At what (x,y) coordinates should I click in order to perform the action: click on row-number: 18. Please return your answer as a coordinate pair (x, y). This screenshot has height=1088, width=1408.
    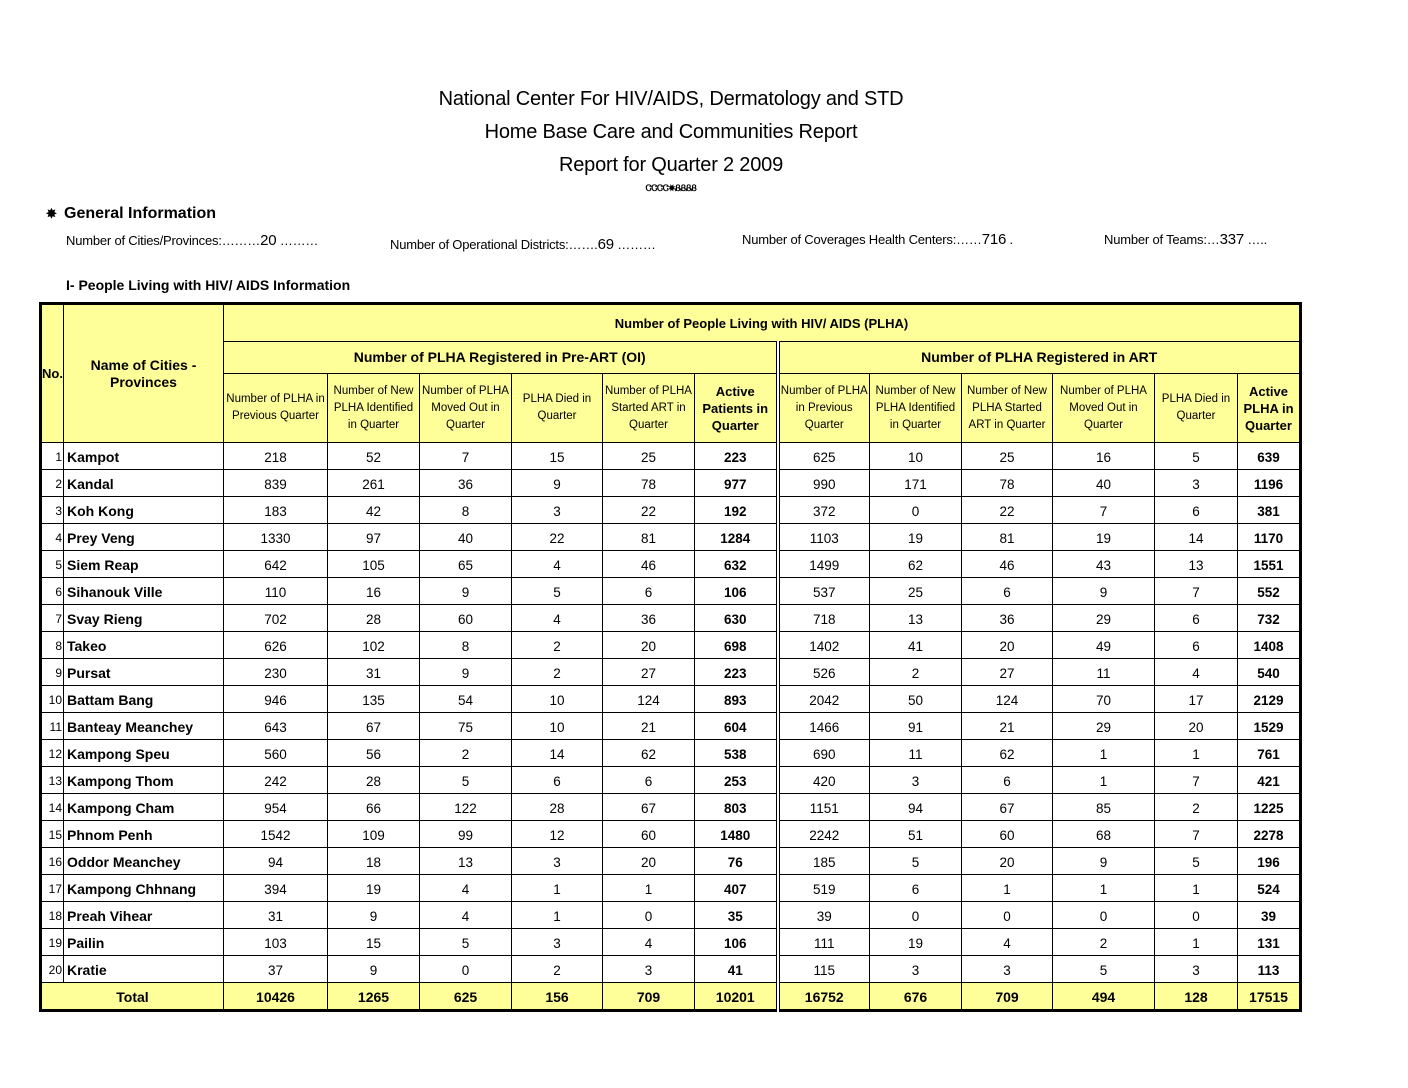
    Looking at the image, I should click on (52, 915).